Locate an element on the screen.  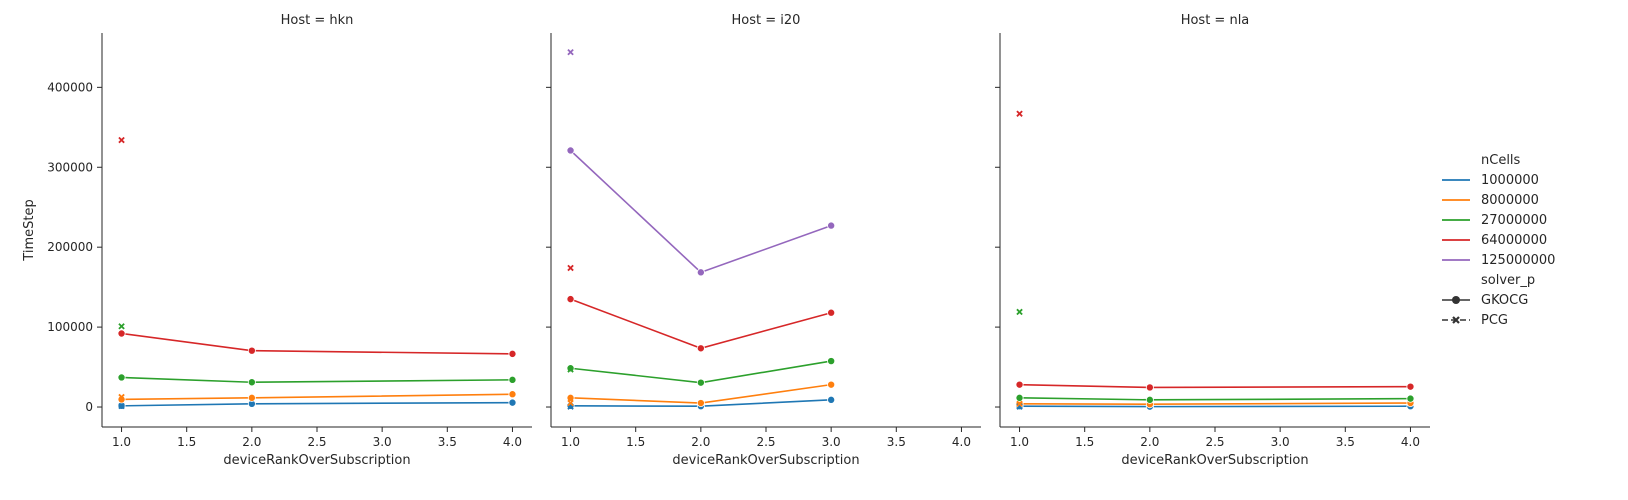
legend-item: GKOCG is located at coordinates (1485, 300).